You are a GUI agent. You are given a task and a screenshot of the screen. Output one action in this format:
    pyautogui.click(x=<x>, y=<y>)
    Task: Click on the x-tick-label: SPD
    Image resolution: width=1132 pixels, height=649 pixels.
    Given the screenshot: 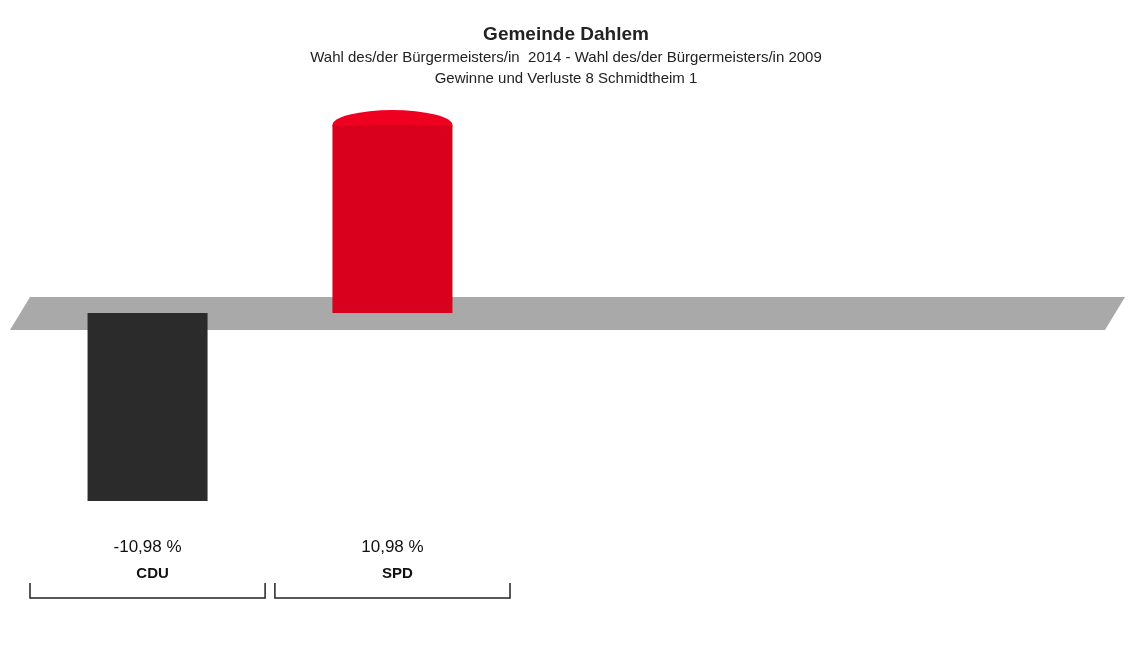 What is the action you would take?
    pyautogui.click(x=398, y=572)
    